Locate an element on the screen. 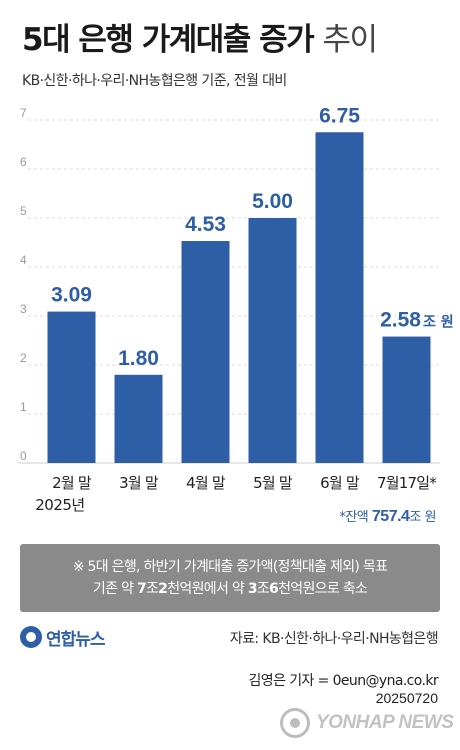  y-tick-label: 0 is located at coordinates (23, 456).